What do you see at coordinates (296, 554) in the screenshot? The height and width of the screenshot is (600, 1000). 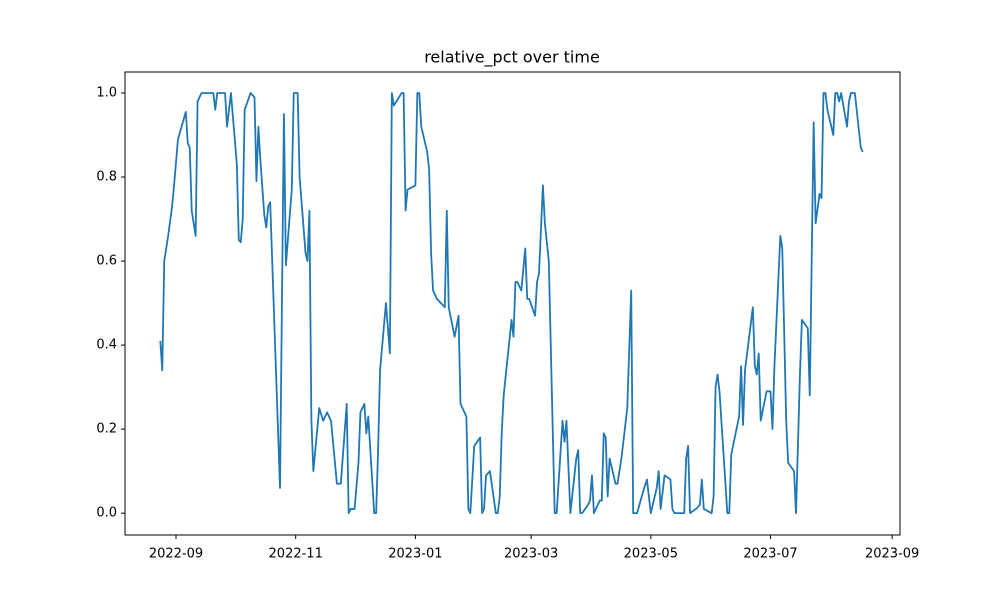 I see `x-tick-label: 2022-11` at bounding box center [296, 554].